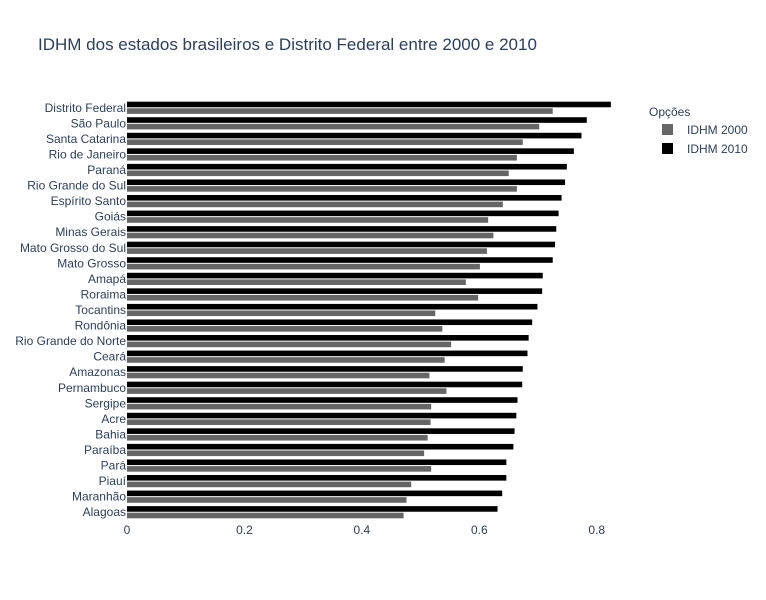 Image resolution: width=766 pixels, height=600 pixels. Describe the element at coordinates (307, 251) in the screenshot. I see `bar-2000-mato-grosso-do-sul` at that location.